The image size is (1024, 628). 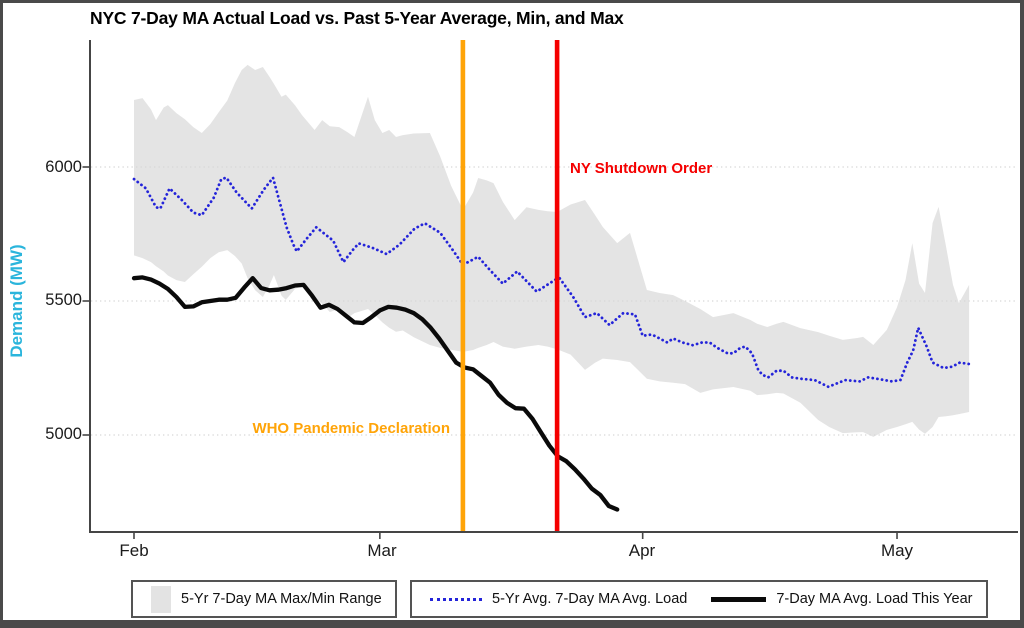 What do you see at coordinates (63, 434) in the screenshot?
I see `y-tick-label-5000: 5000` at bounding box center [63, 434].